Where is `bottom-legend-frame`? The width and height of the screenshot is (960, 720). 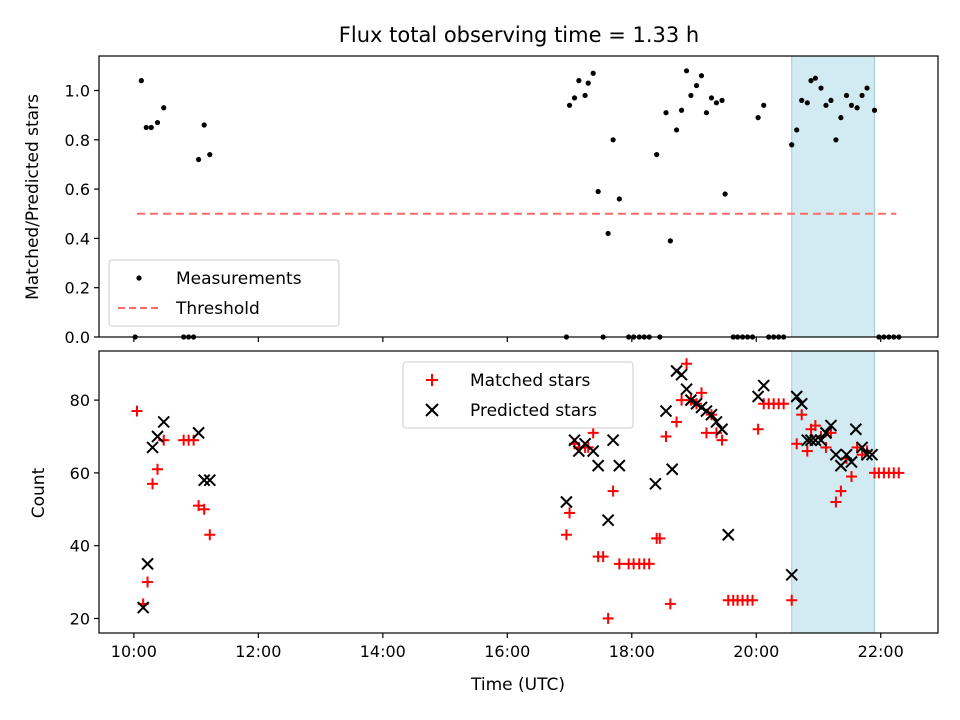
bottom-legend-frame is located at coordinates (518, 395).